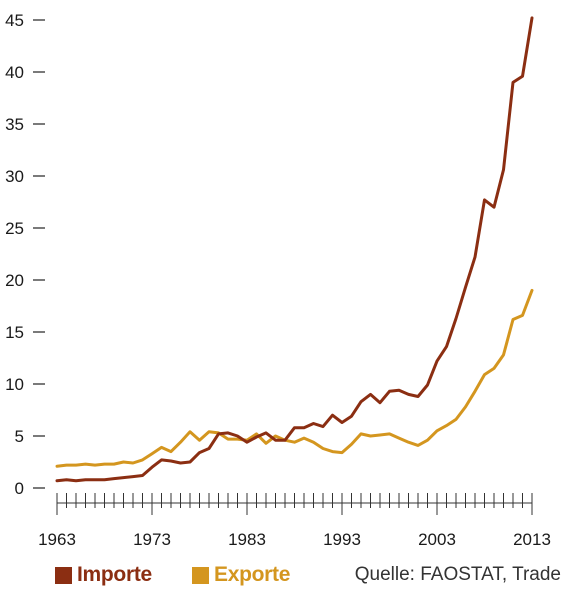 The height and width of the screenshot is (600, 563). What do you see at coordinates (19, 436) in the screenshot?
I see `y-tick-label: 5` at bounding box center [19, 436].